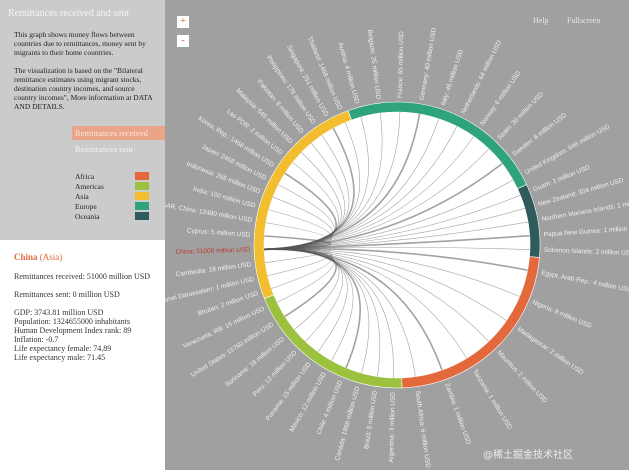  What do you see at coordinates (550, 351) in the screenshot?
I see `country-label: Madagascar: 2 million USD` at bounding box center [550, 351].